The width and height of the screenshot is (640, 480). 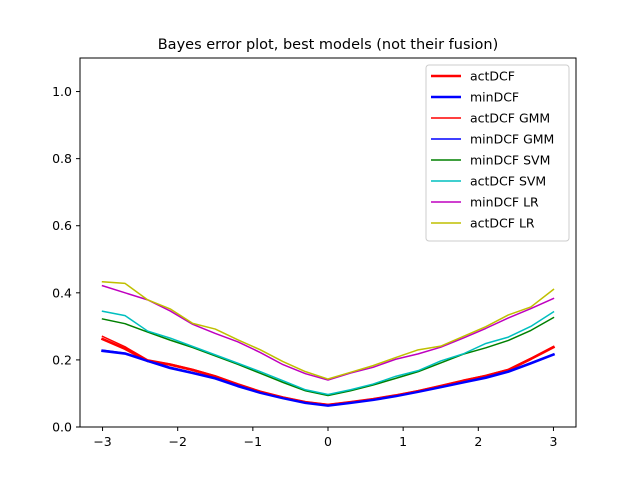 I want to click on y-tick-label: 0.4, so click(x=62, y=292).